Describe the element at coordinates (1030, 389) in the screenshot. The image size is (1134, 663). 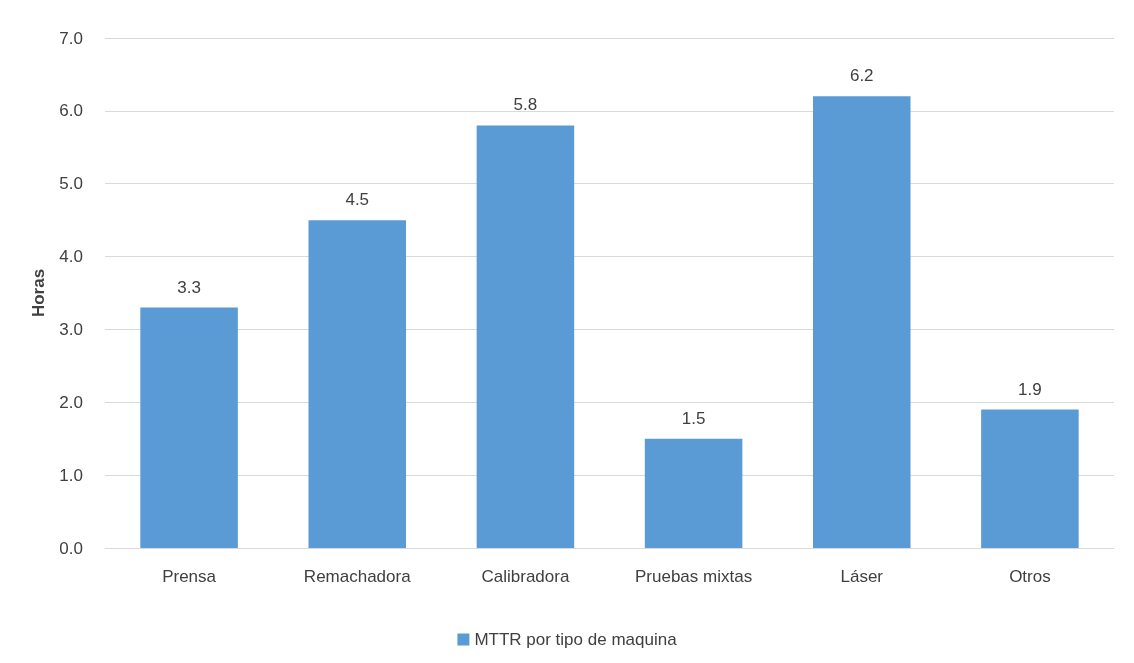
I see `data-label: 1.9` at that location.